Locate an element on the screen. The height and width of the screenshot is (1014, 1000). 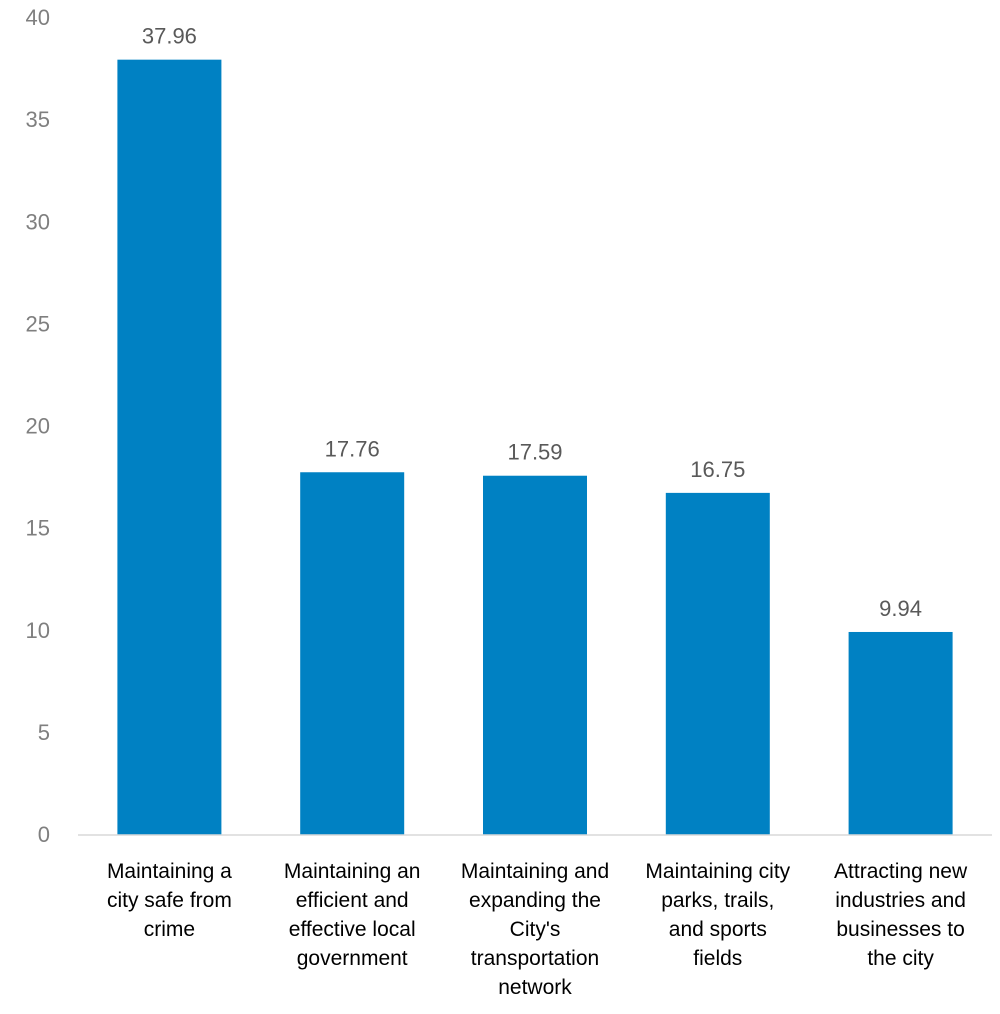
y-tick-label: 35 is located at coordinates (38, 119).